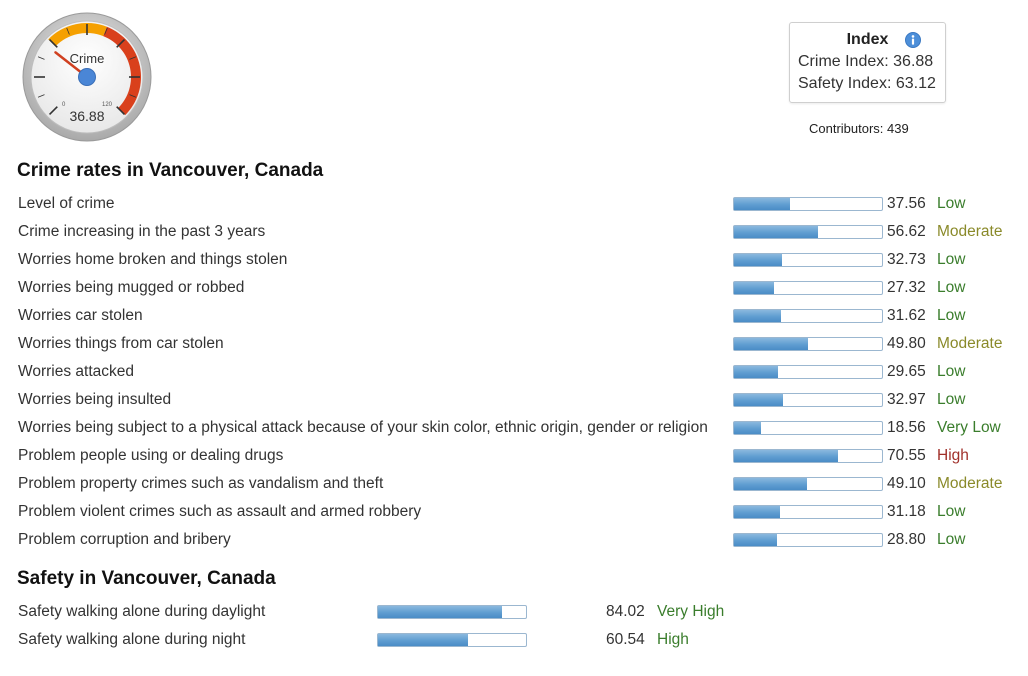 The image size is (1028, 676). I want to click on crime-index-value: 36.88, so click(913, 61).